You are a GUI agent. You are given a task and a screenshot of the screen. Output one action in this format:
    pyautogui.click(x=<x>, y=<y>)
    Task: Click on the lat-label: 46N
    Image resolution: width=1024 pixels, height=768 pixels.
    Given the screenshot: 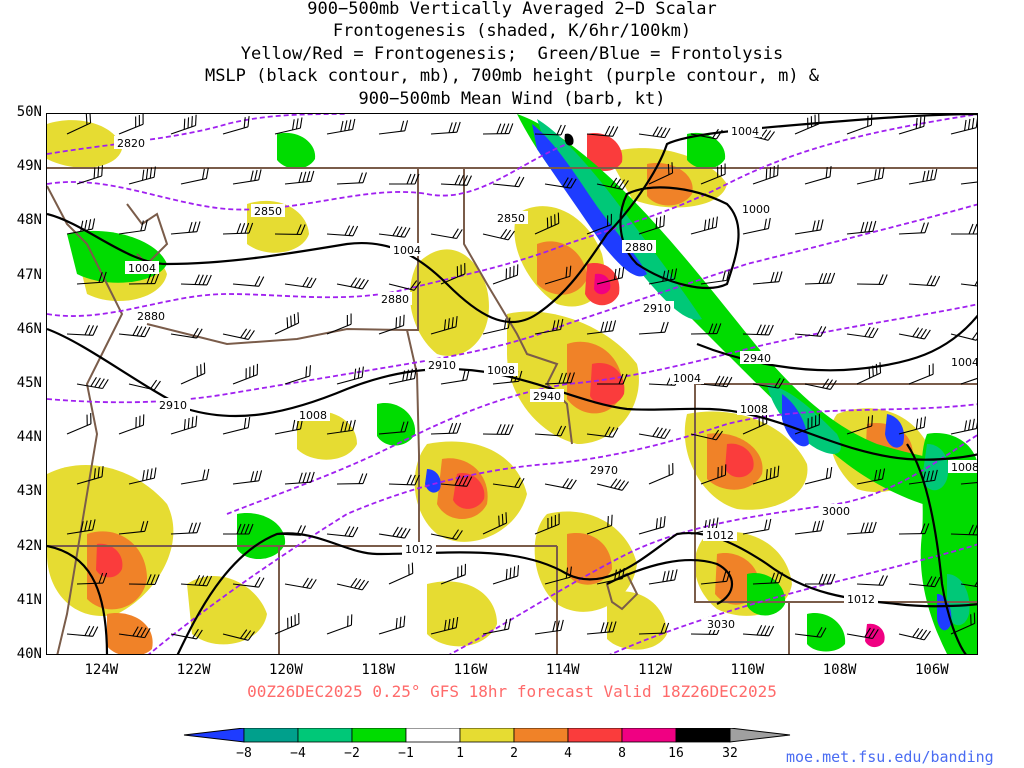 What is the action you would take?
    pyautogui.click(x=29, y=328)
    